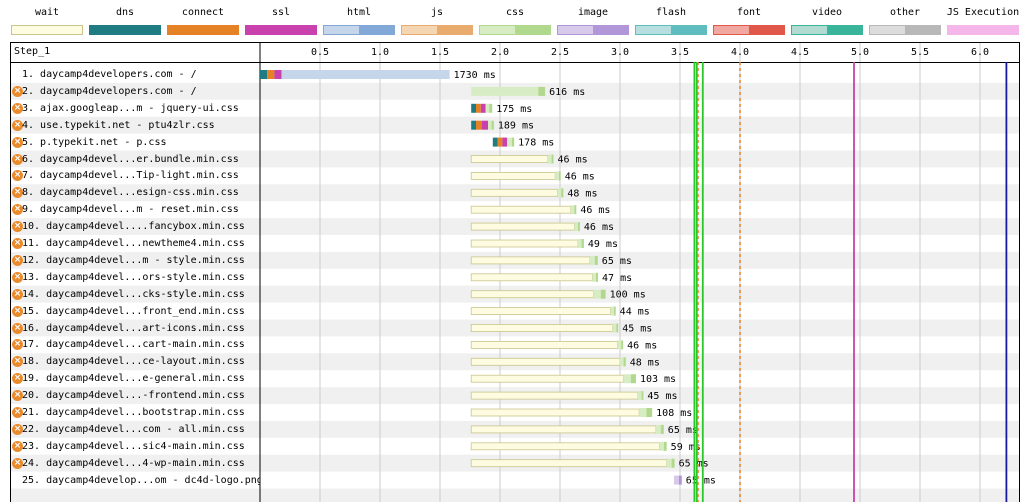 Image resolution: width=1024 pixels, height=502 pixels. I want to click on request-label-text: 4. use.typekit.net - ptu4zlr.css, so click(118, 125).